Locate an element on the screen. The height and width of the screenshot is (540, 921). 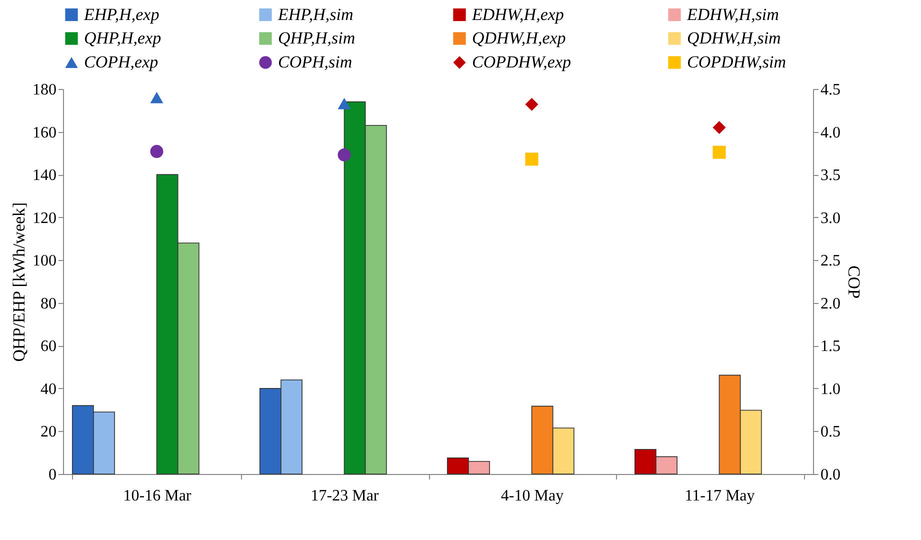
y2-axis-title: COP is located at coordinates (854, 282).